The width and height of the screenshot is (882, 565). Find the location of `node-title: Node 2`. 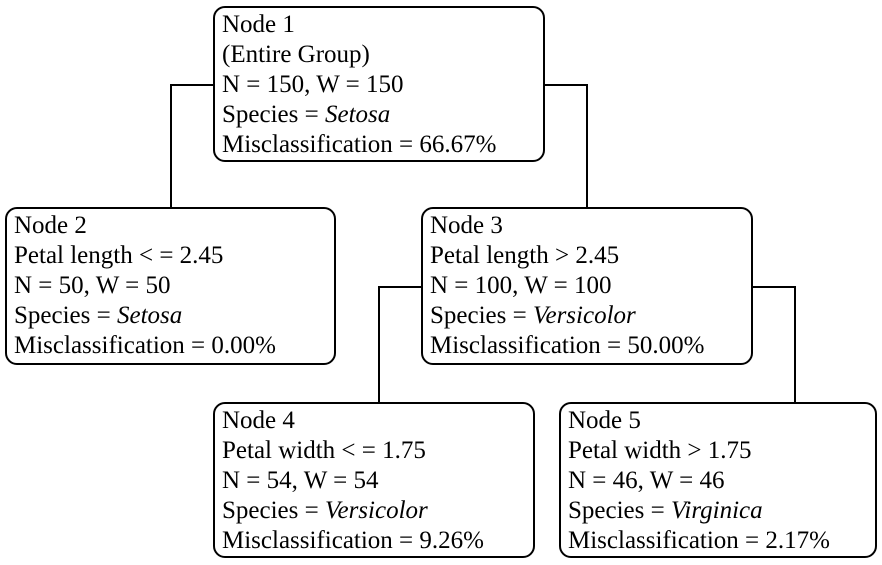

node-title: Node 2 is located at coordinates (50, 225).